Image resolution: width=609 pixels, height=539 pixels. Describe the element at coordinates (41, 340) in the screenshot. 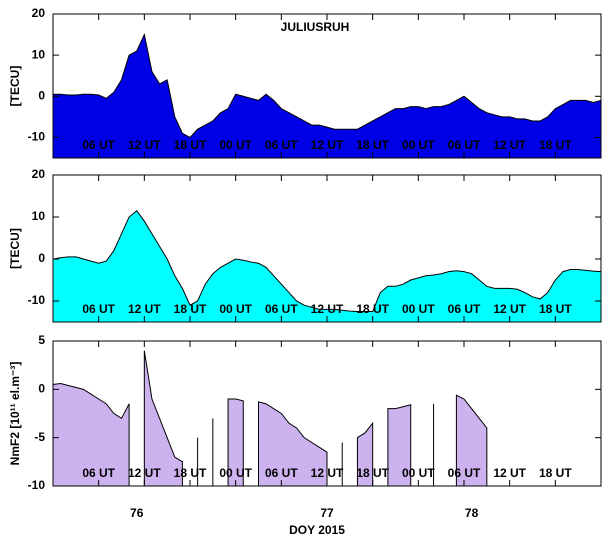

I see `y-tick-label: 5` at that location.